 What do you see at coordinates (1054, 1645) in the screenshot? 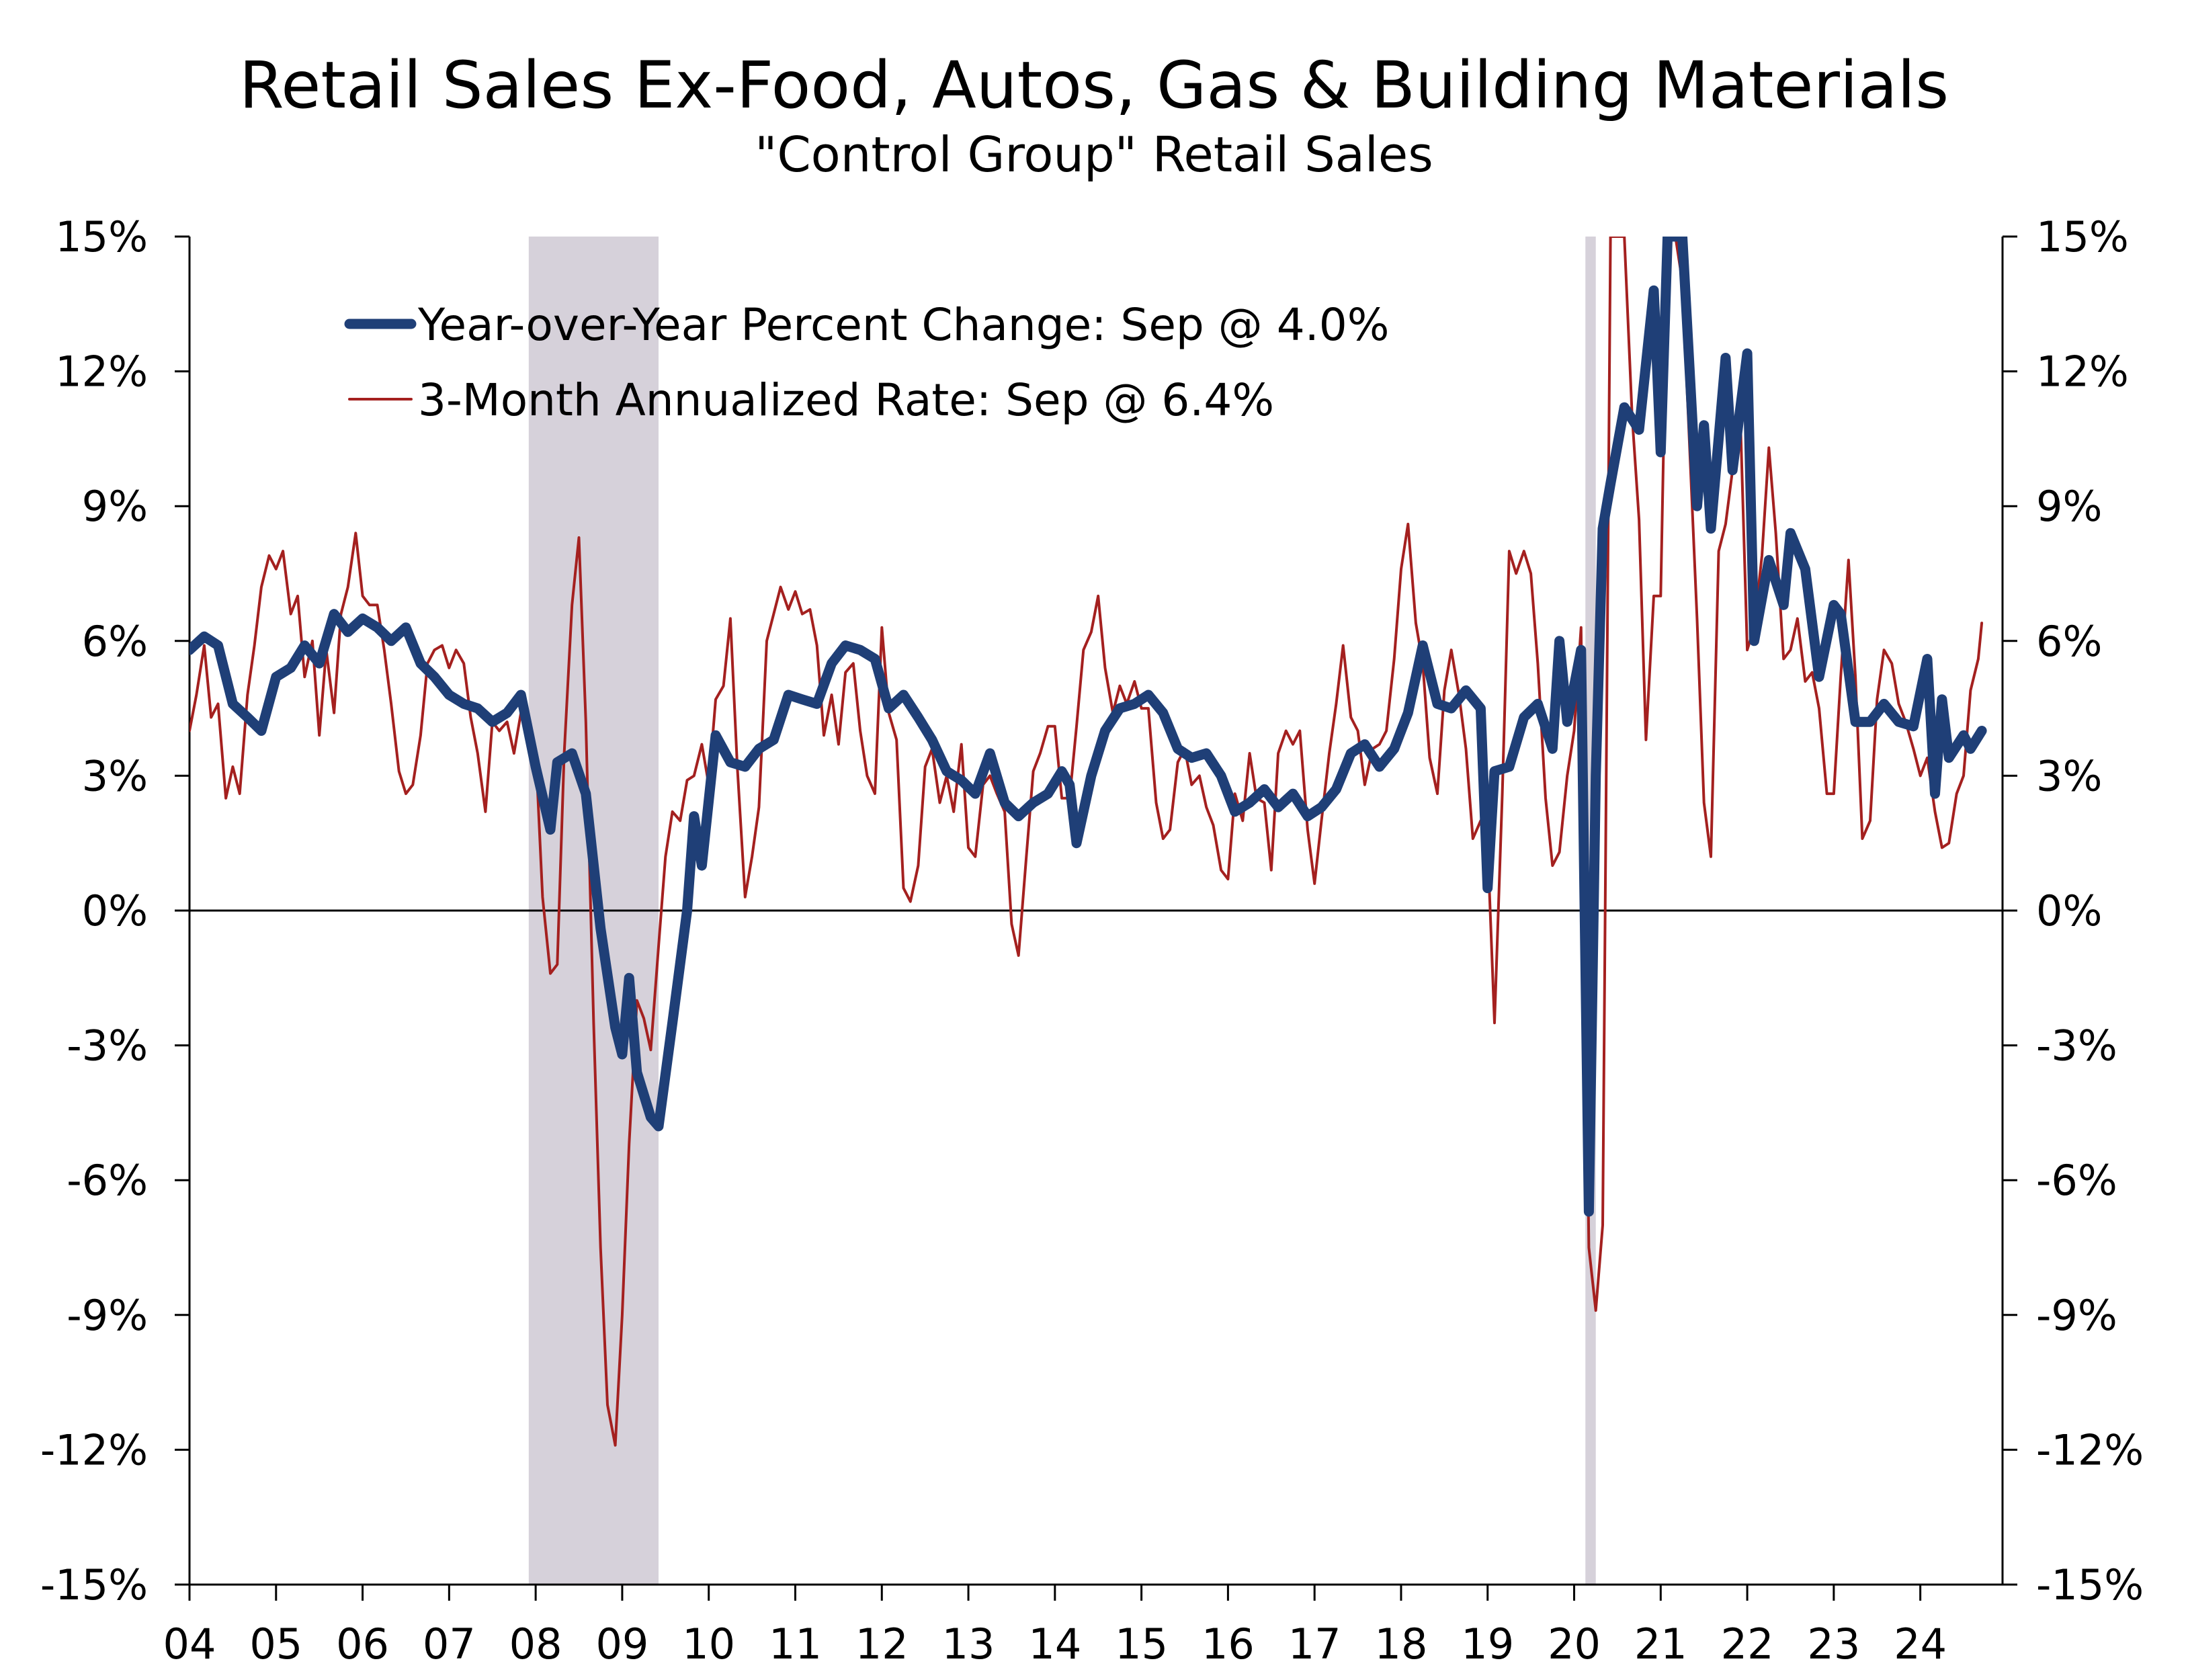
I see `x-tick-label: 14` at bounding box center [1054, 1645].